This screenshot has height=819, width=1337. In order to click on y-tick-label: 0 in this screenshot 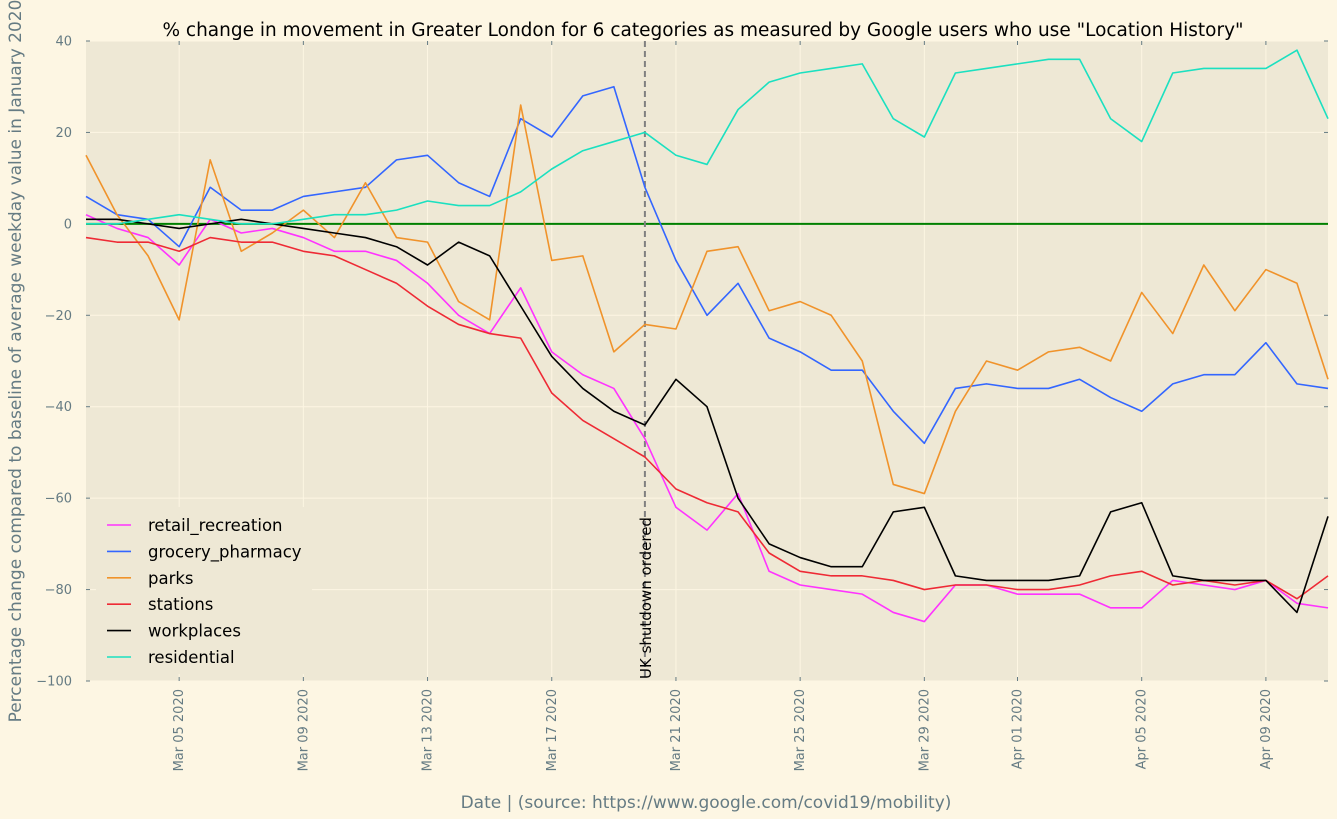, I will do `click(68, 224)`.